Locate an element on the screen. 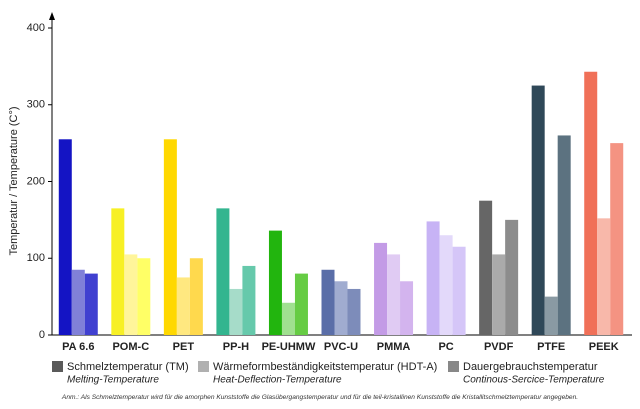 The image size is (640, 409). x-tick-label: PTFE is located at coordinates (551, 347).